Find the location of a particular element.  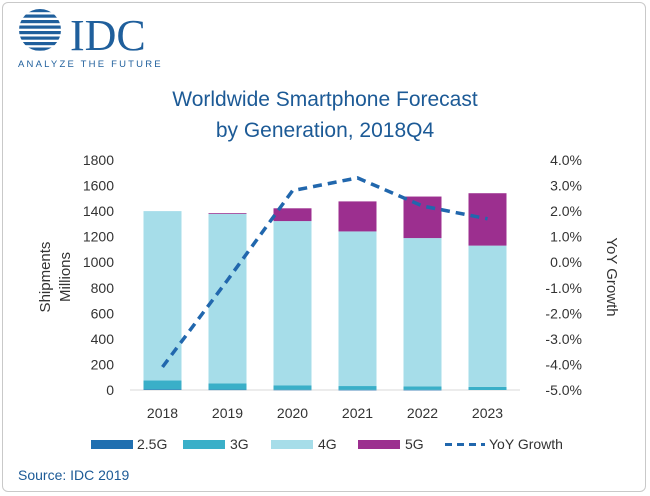

idc-logo: IDC ANALYZE THE FUTURE is located at coordinates (90, 39).